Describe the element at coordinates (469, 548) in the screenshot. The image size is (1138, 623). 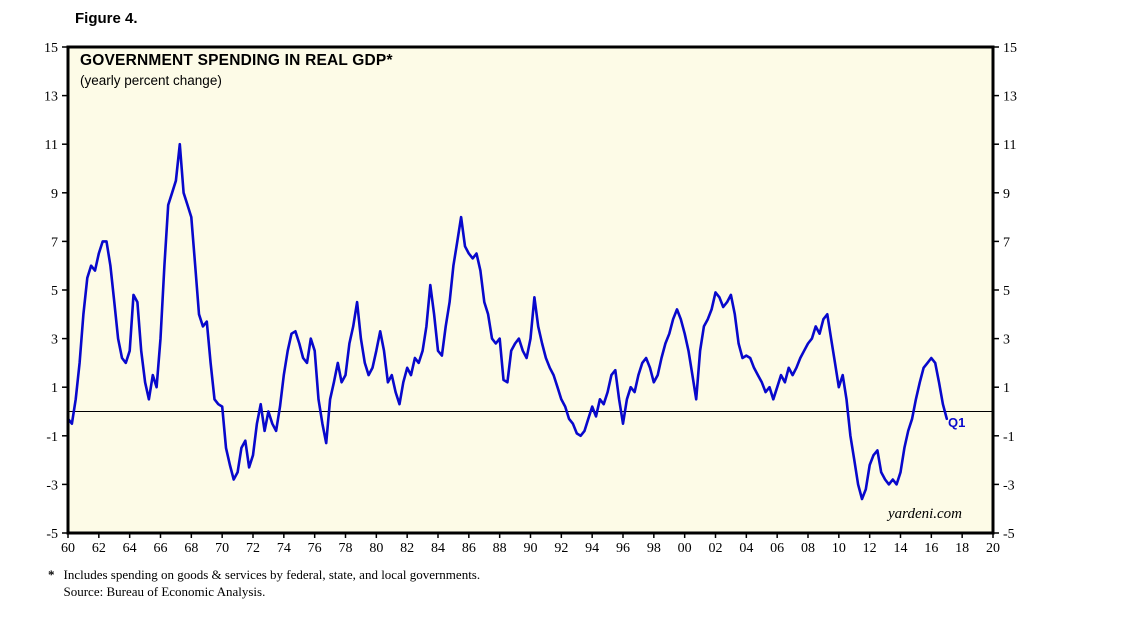
I see `x-axis-tick-label: 86` at that location.